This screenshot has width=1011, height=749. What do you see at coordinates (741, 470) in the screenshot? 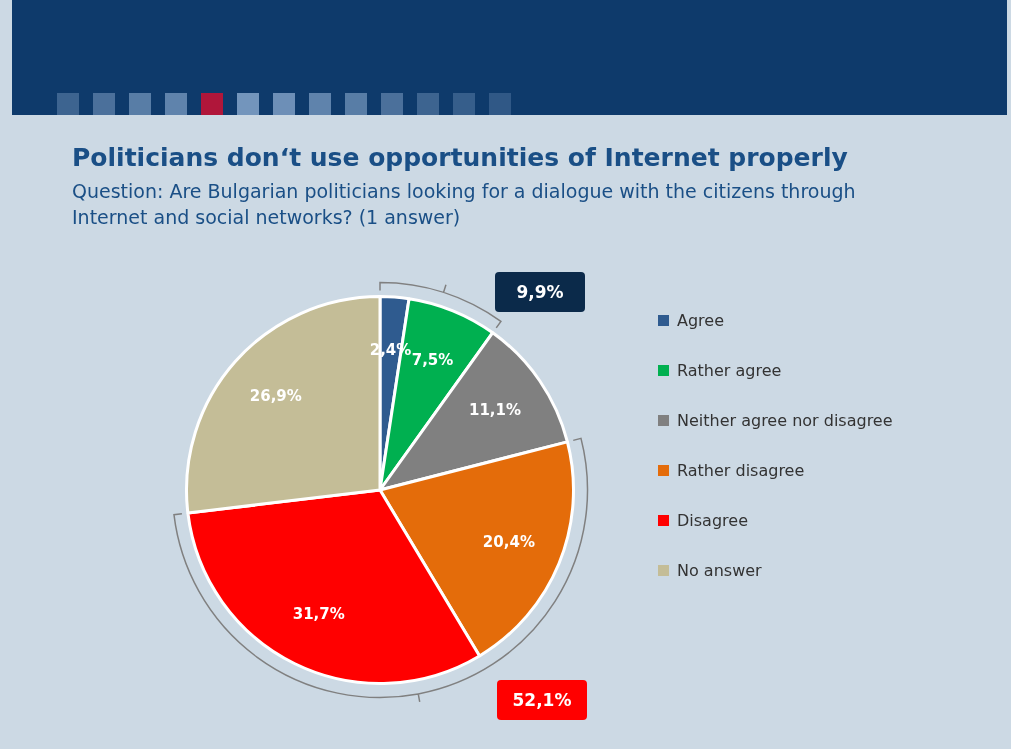
I see `legend-label: Rather disagree` at bounding box center [741, 470].